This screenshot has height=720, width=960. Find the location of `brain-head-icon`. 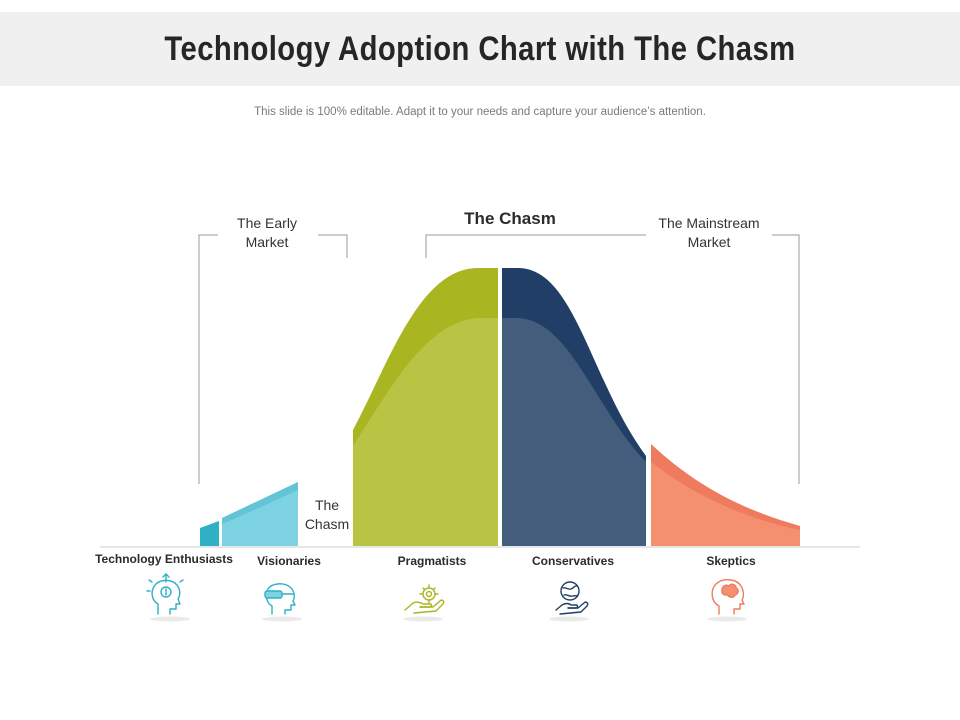

brain-head-icon is located at coordinates (728, 597).